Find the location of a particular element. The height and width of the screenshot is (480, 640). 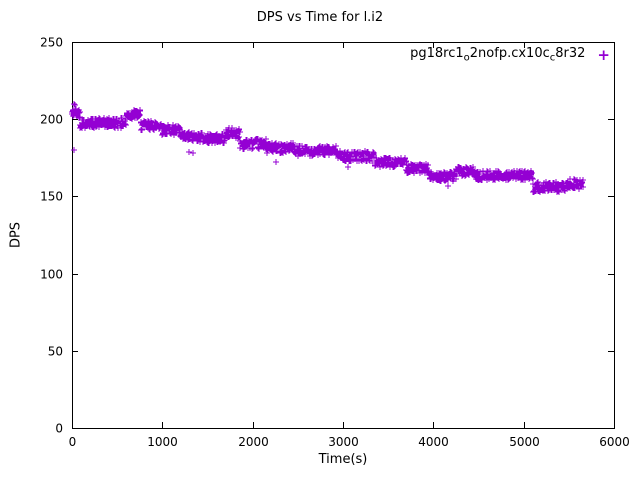

x-tick-label: 1000 is located at coordinates (162, 442).